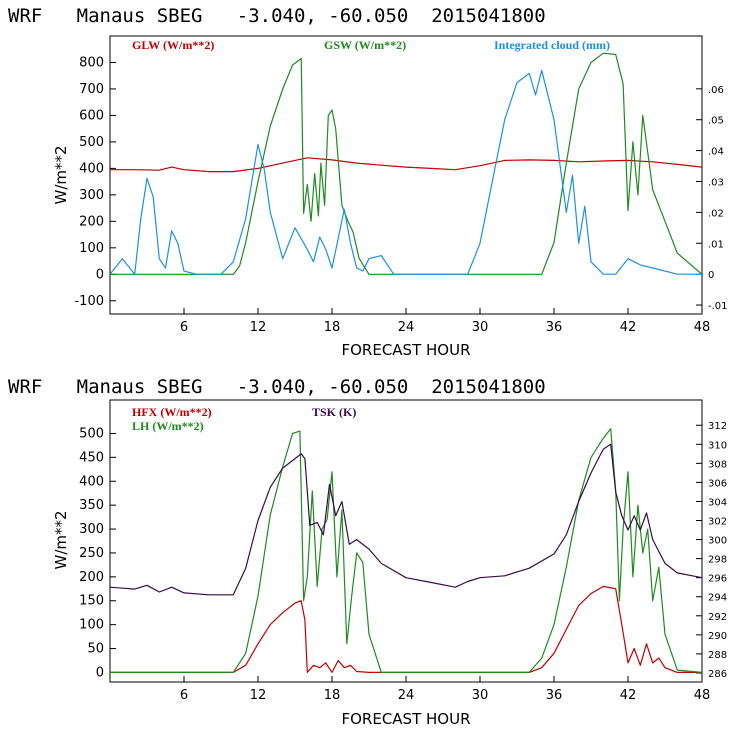  What do you see at coordinates (717, 617) in the screenshot?
I see `y2-tick-label: 292` at bounding box center [717, 617].